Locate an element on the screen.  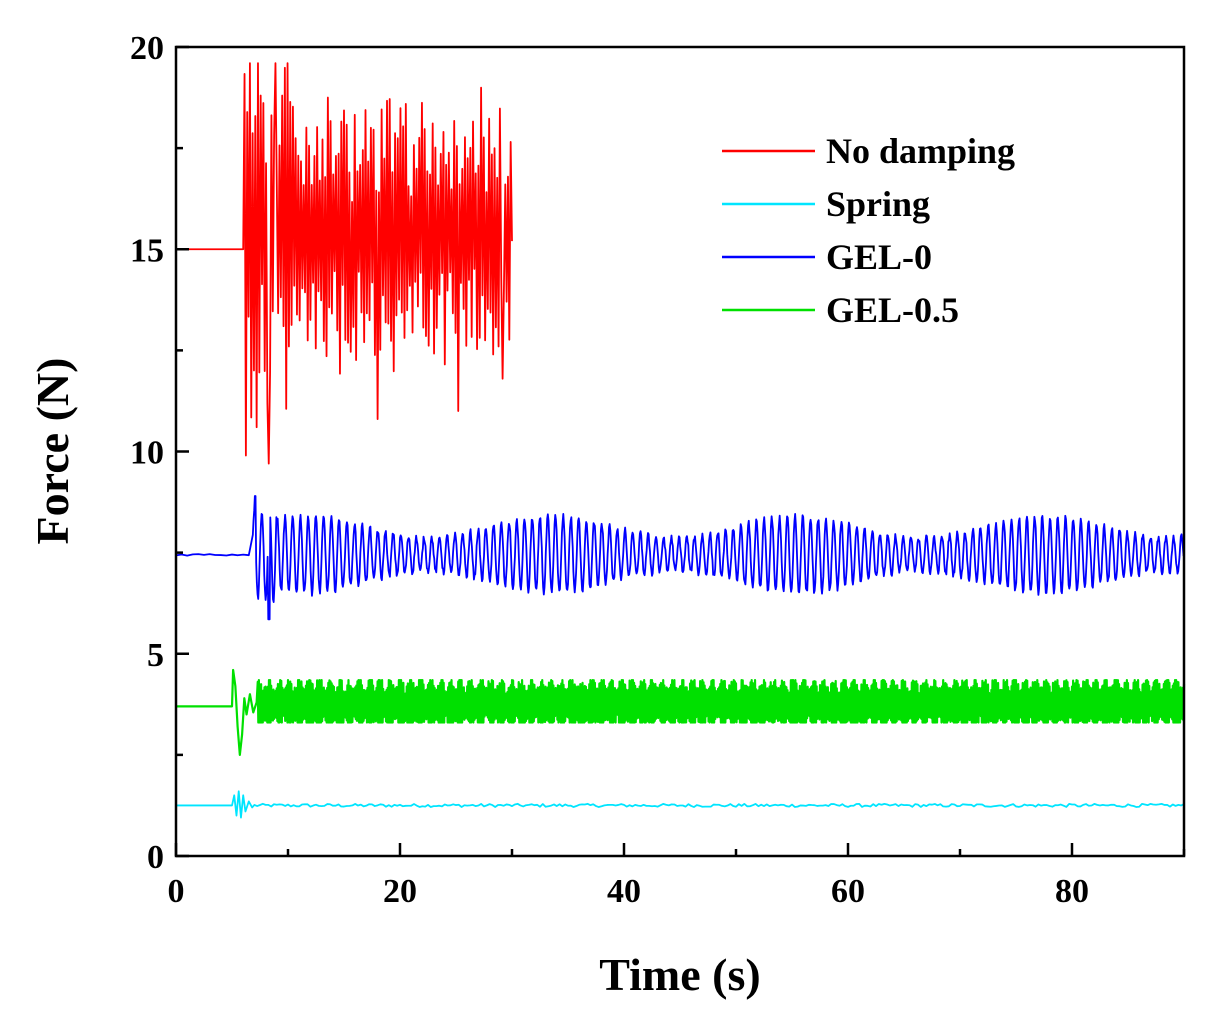
x-tick-label: 20 is located at coordinates (400, 891).